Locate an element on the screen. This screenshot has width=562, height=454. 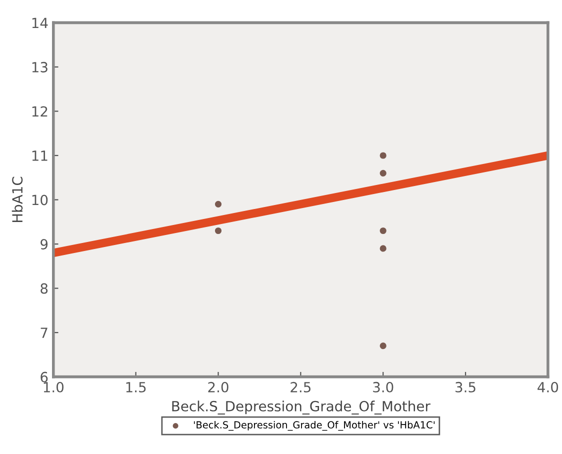
x-tick-label: 2.5 is located at coordinates (300, 387).